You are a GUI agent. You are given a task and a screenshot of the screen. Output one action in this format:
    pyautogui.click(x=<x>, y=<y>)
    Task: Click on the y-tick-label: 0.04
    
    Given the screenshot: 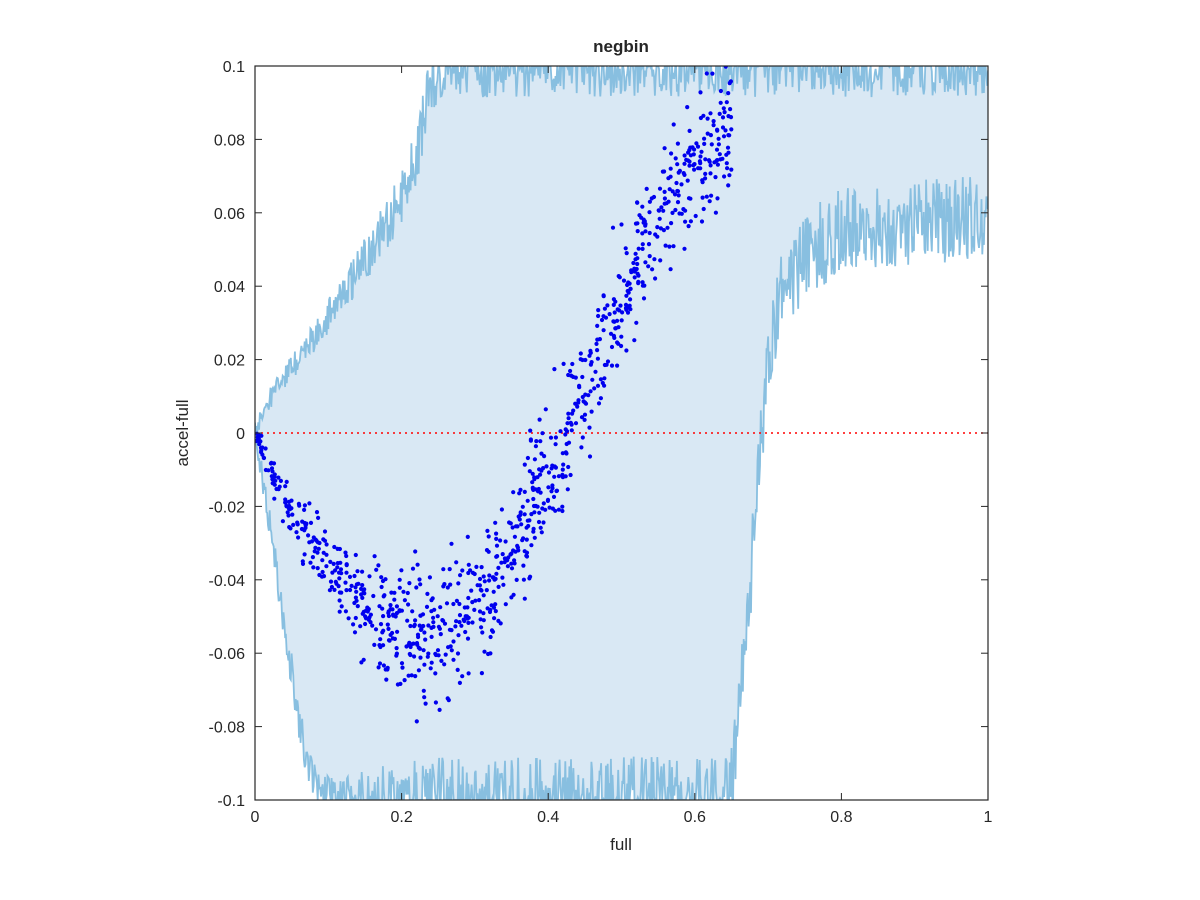 What is the action you would take?
    pyautogui.click(x=229, y=287)
    